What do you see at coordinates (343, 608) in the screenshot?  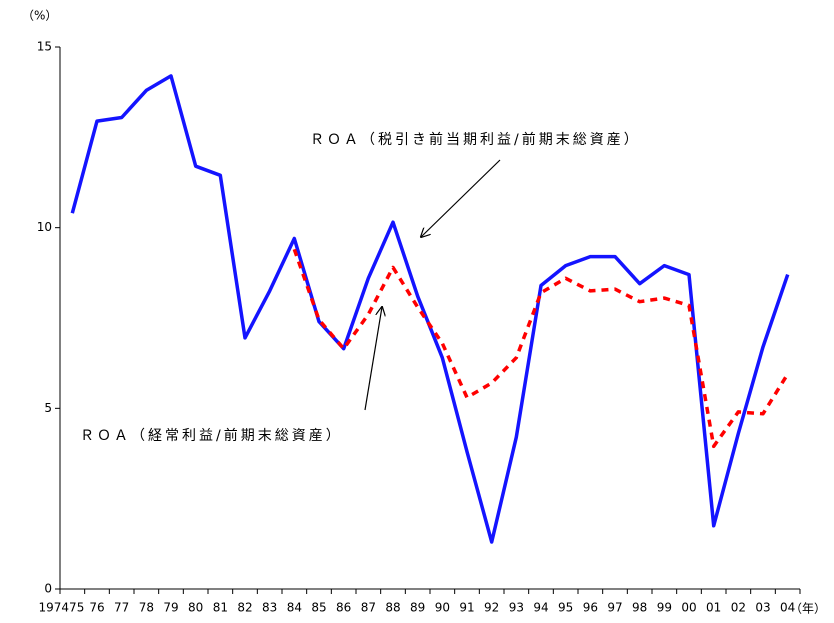 I see `x-tick-label: 86` at bounding box center [343, 608].